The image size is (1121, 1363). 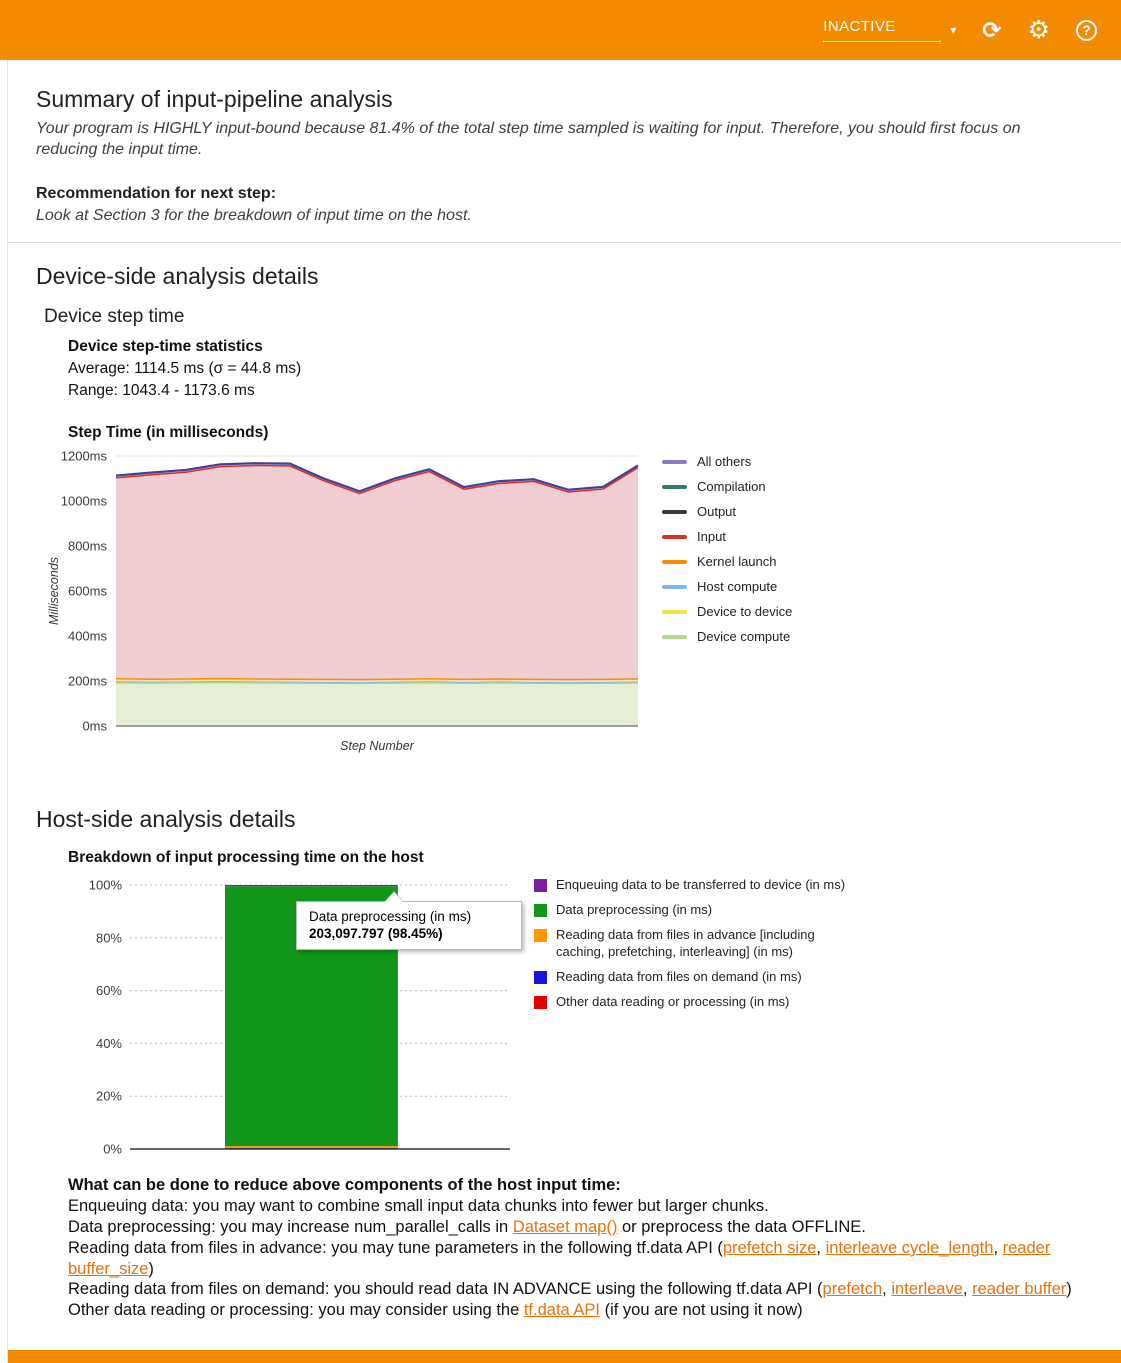 What do you see at coordinates (960, 29) in the screenshot?
I see `header-controls: INACTIVE ▾ ⟳ ⚙ ?` at bounding box center [960, 29].